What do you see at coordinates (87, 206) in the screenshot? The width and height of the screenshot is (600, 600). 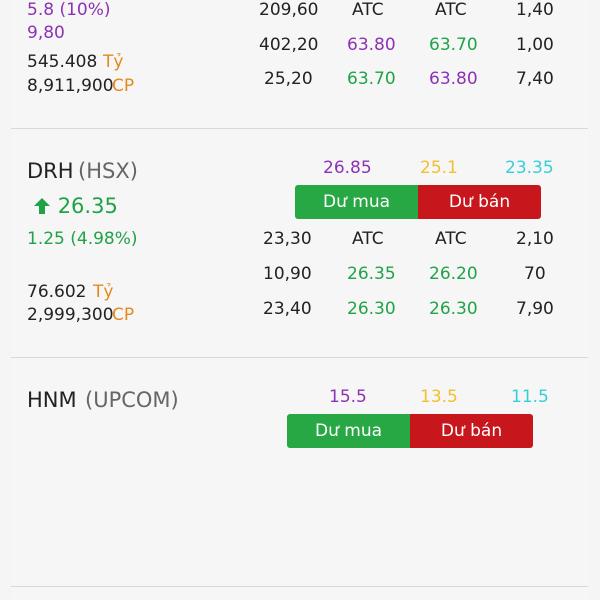 I see `price-value: 26.35` at bounding box center [87, 206].